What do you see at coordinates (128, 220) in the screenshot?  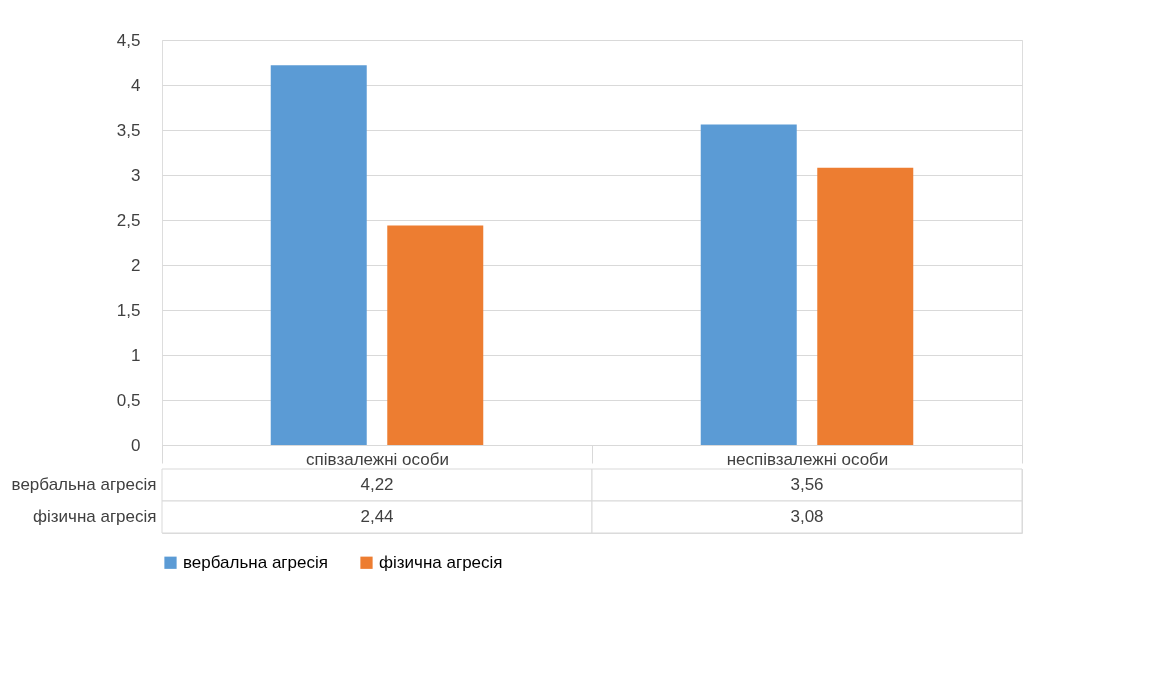 I see `y-tick-label: 2,5` at bounding box center [128, 220].